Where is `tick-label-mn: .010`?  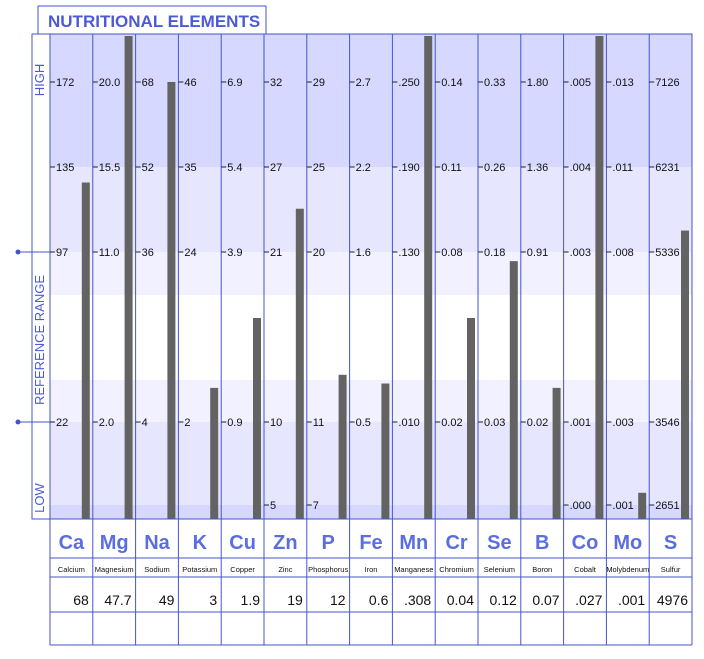
tick-label-mn: .010 is located at coordinates (408, 423).